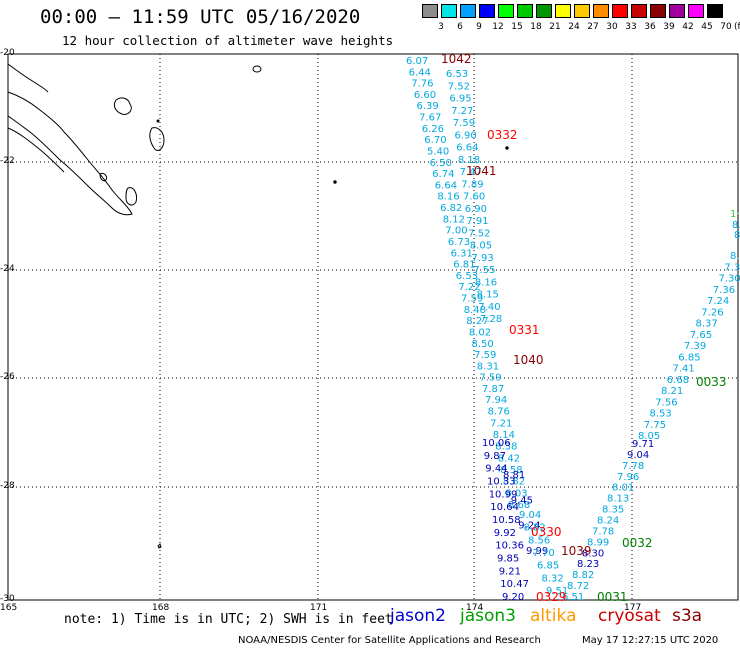 The height and width of the screenshot is (650, 740). Describe the element at coordinates (479, 233) in the screenshot. I see `wave-height-label: 7.52` at that location.